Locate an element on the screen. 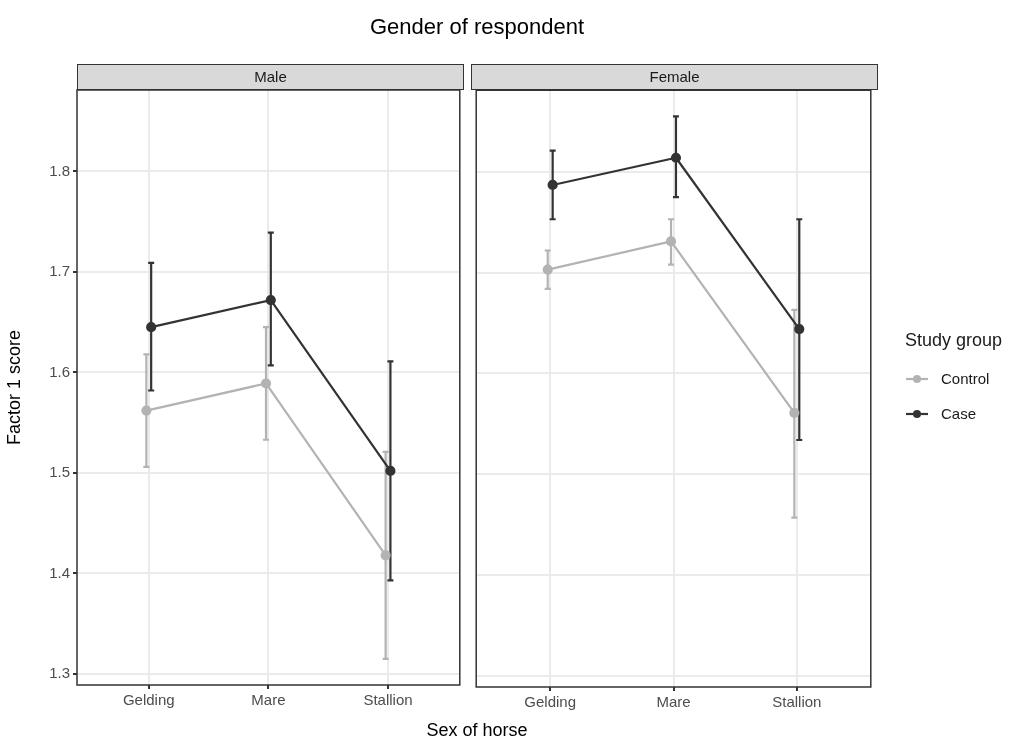 The image size is (1029, 740). chart-title: Male is located at coordinates (270, 77).